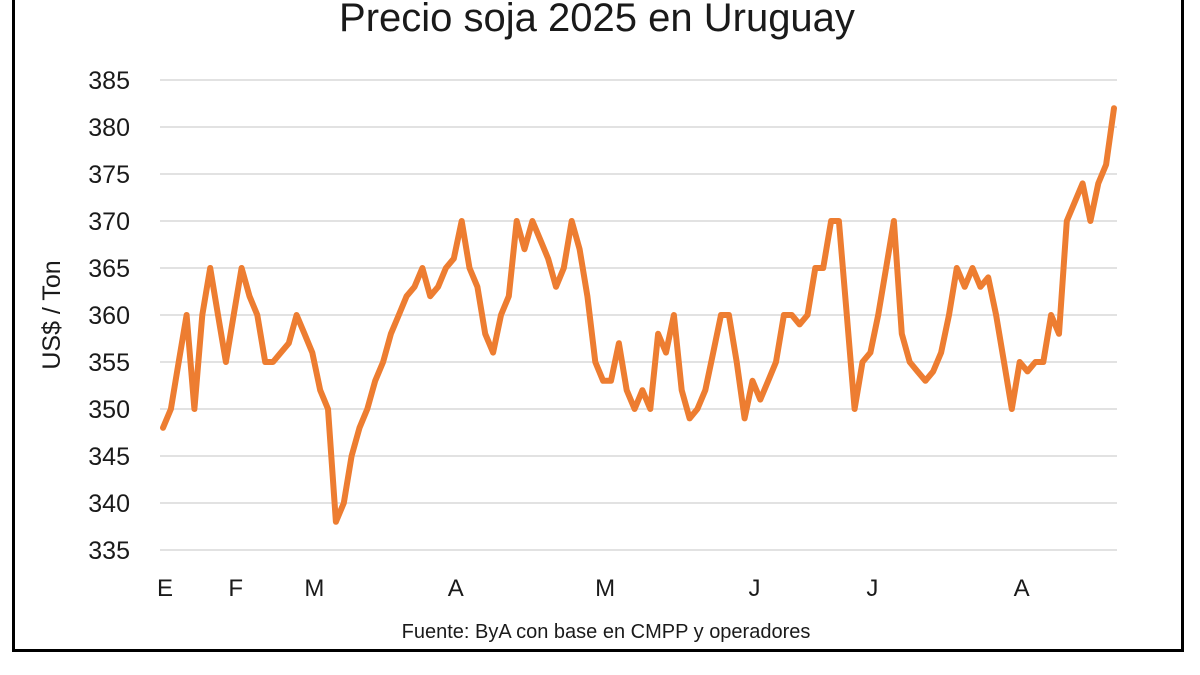 The width and height of the screenshot is (1200, 675). I want to click on y-tick-label: 335, so click(109, 551).